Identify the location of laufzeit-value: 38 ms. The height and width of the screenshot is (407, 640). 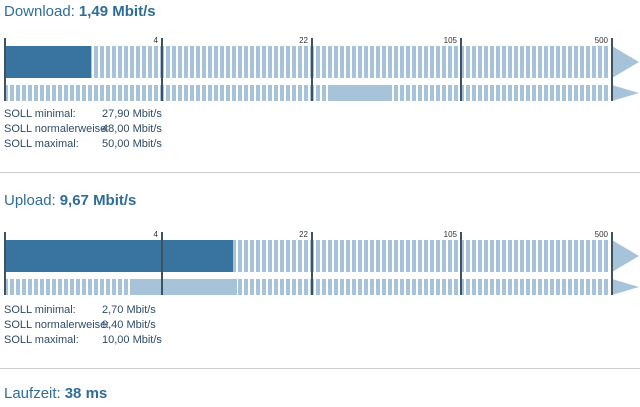
(86, 393).